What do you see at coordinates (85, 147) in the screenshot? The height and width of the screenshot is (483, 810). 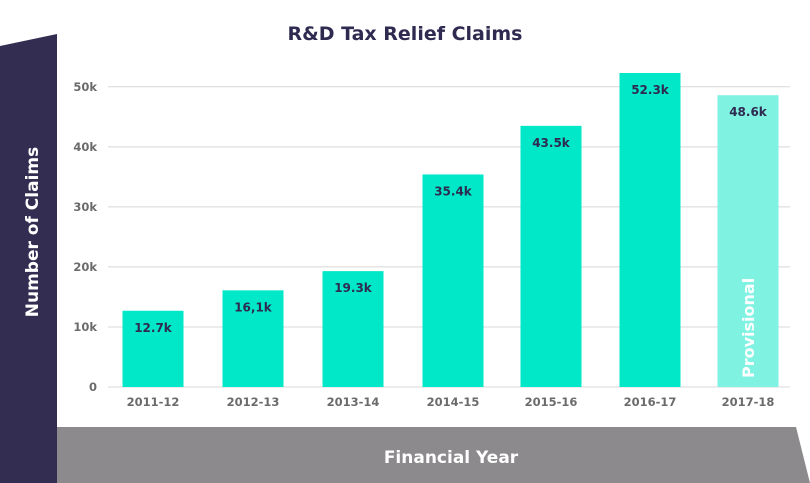 I see `y-tick-label: 40k` at bounding box center [85, 147].